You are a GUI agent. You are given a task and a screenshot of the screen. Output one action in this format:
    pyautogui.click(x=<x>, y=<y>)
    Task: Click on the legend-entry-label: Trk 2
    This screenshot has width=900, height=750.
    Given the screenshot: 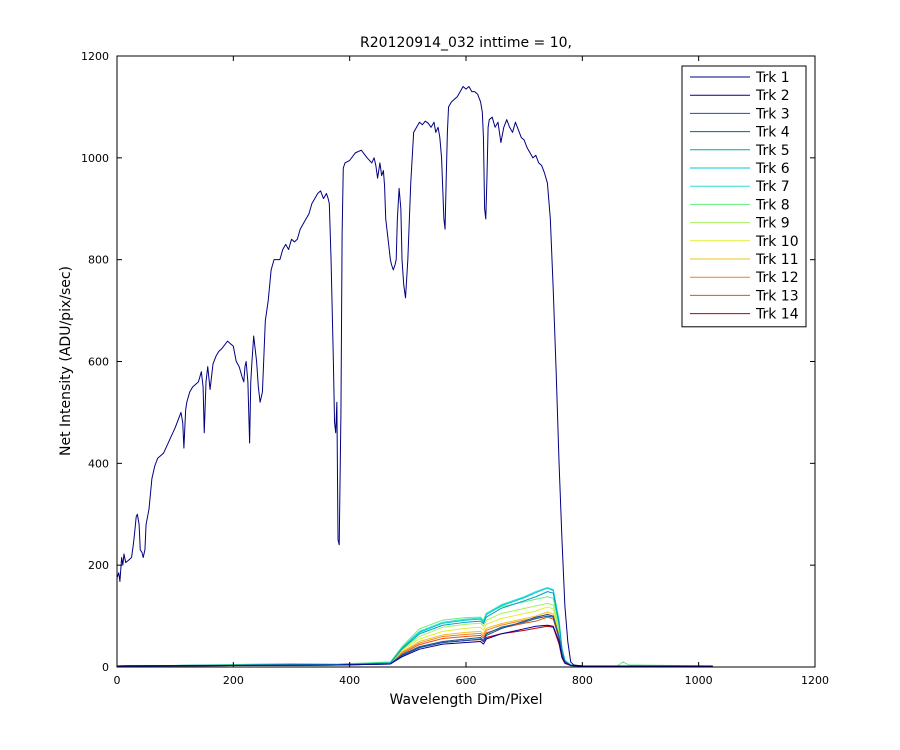 What is the action you would take?
    pyautogui.click(x=772, y=96)
    